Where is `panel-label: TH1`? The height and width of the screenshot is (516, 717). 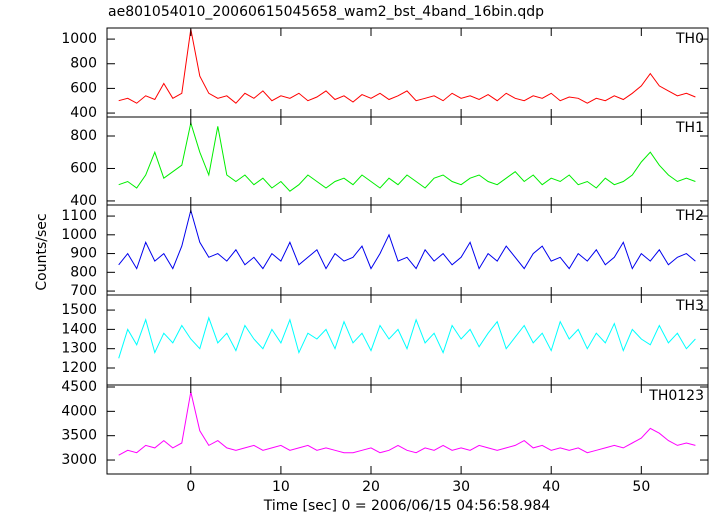
panel-label: TH1 is located at coordinates (689, 128).